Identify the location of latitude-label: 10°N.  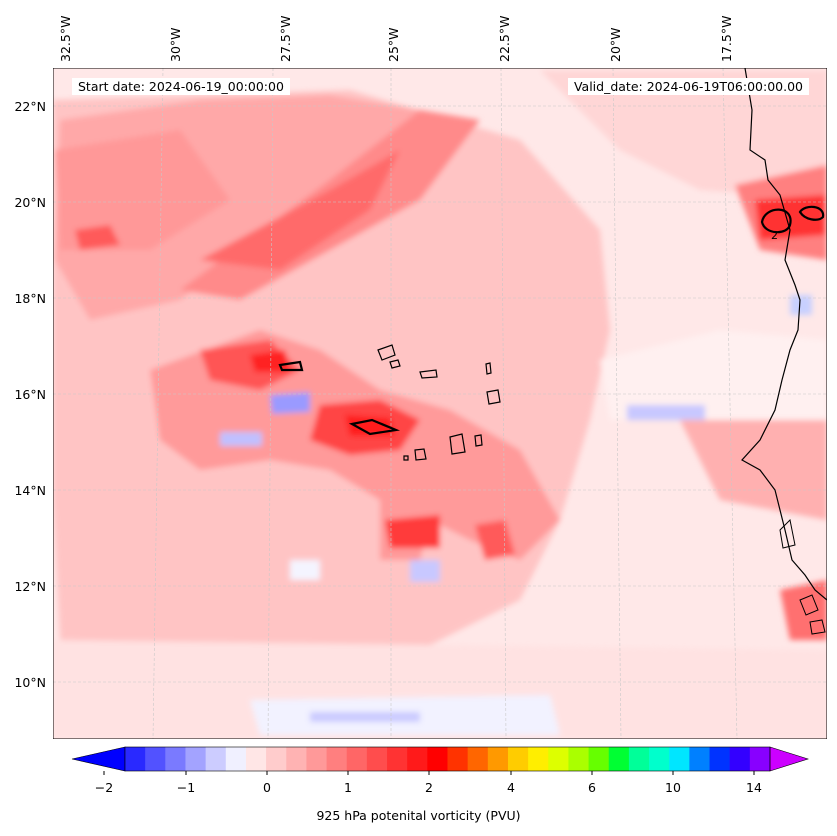
(30, 682).